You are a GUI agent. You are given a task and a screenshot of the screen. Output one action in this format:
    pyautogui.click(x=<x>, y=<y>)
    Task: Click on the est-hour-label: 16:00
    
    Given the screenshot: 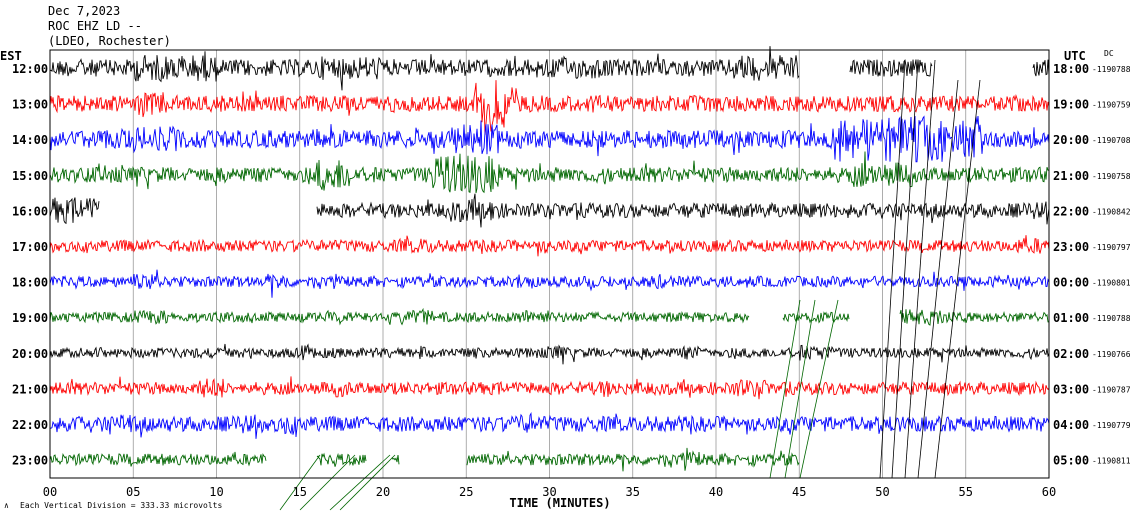 What is the action you would take?
    pyautogui.click(x=30, y=211)
    